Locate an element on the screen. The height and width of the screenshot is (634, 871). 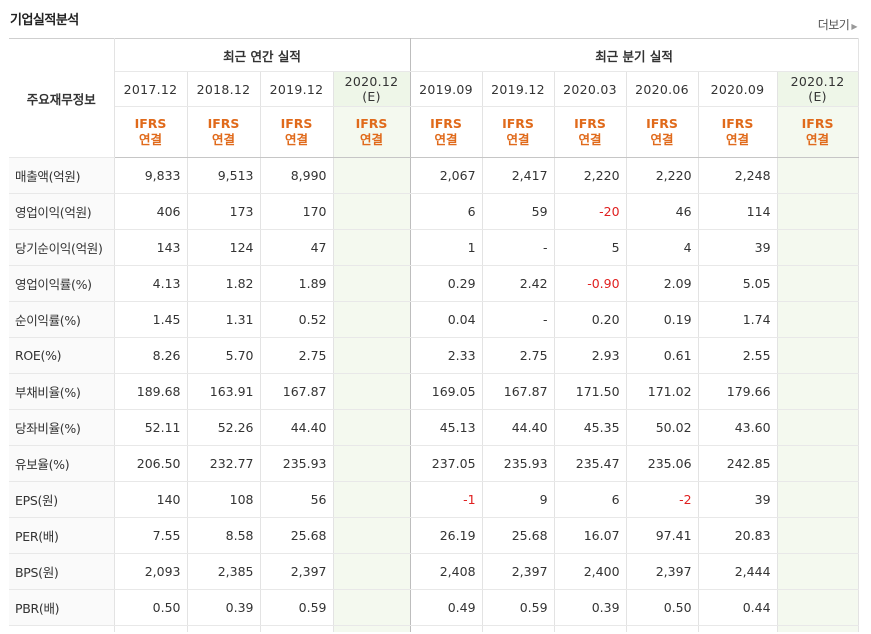
annual-value-cell: 140 is located at coordinates (151, 499).